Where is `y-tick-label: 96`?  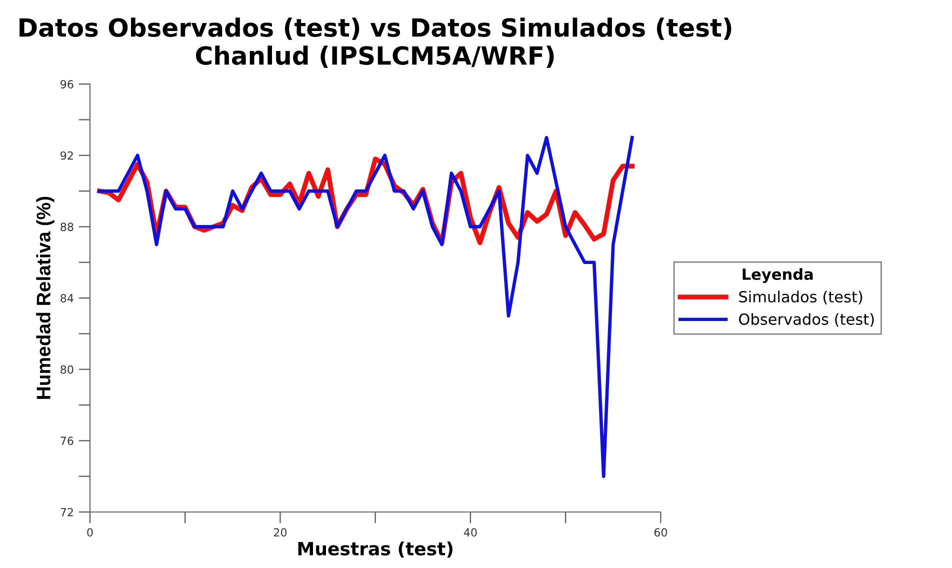 y-tick-label: 96 is located at coordinates (67, 84).